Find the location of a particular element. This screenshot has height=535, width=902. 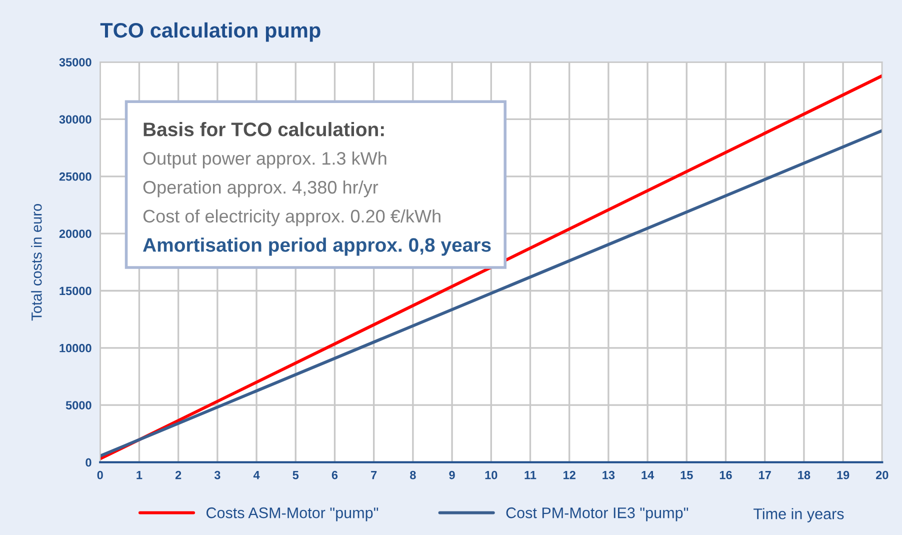

x-tick-label: 3 is located at coordinates (217, 475).